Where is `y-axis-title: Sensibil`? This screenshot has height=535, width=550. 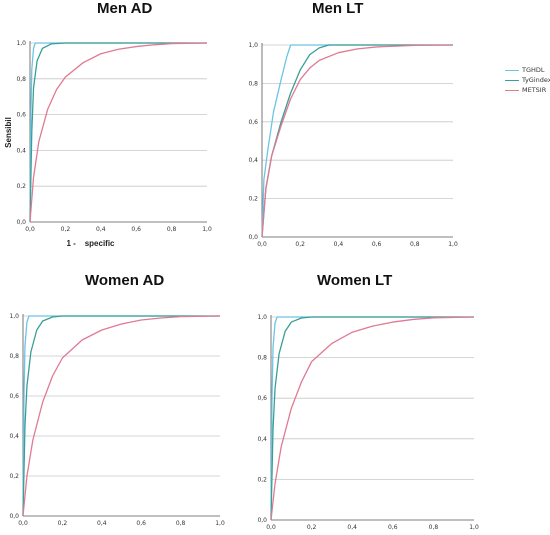
y-axis-title: Sensibil is located at coordinates (8, 132).